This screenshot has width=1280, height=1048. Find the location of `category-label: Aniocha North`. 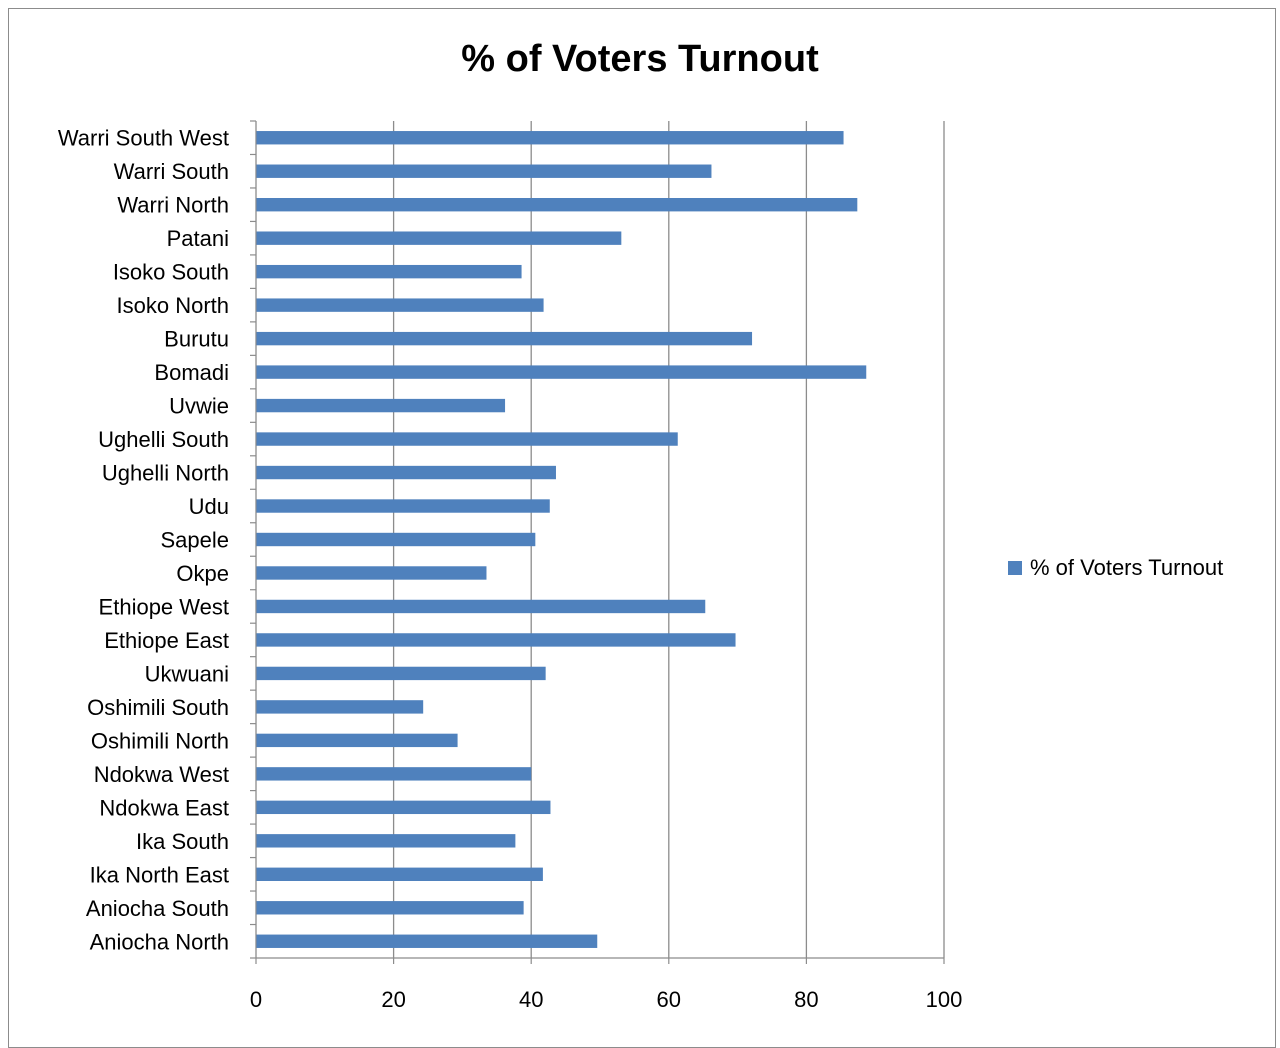

category-label: Aniocha North is located at coordinates (159, 941).